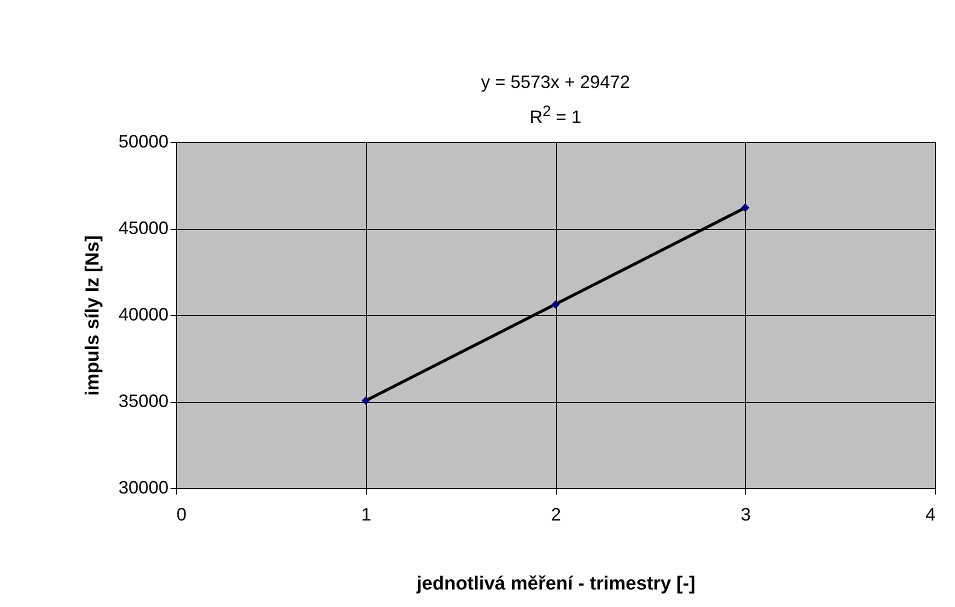  What do you see at coordinates (143, 228) in the screenshot?
I see `y-tick-label: 45000` at bounding box center [143, 228].